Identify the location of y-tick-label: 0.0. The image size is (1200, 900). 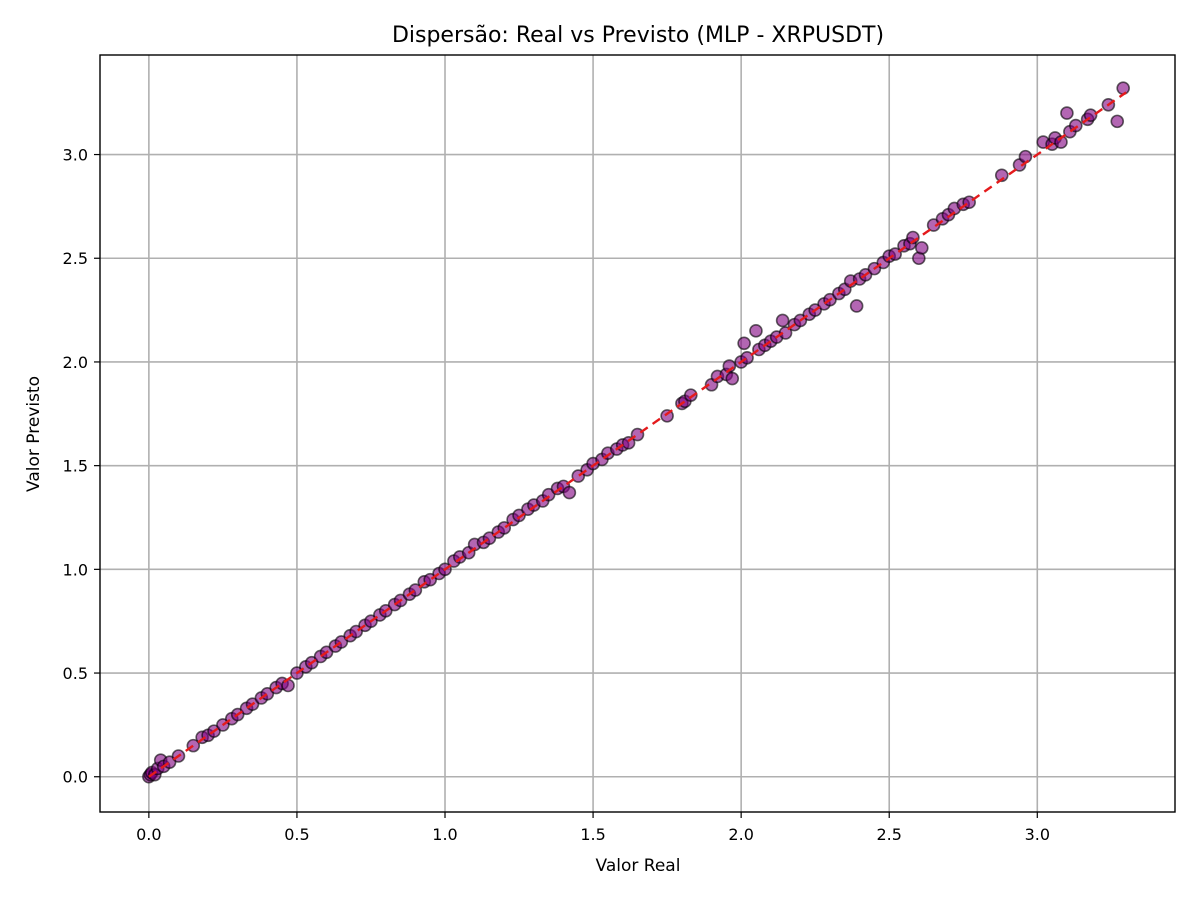
(75, 777).